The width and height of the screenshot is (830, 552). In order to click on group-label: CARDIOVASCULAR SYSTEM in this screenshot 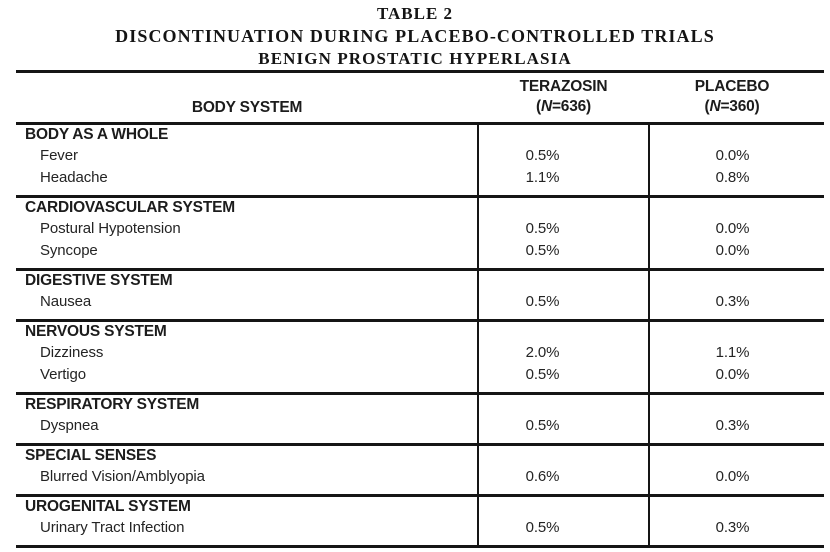, I will do `click(247, 206)`.